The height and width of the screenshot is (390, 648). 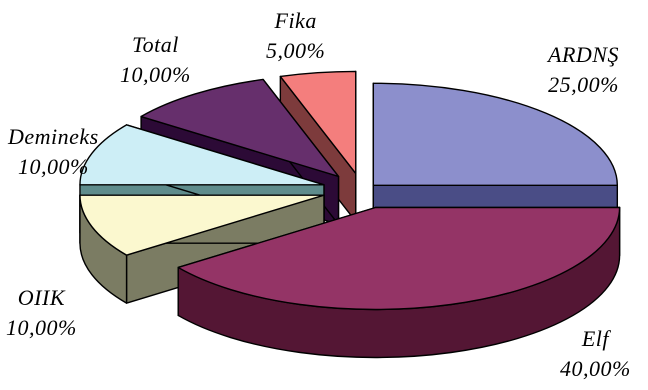 I want to click on slice-value-elf: 40,00%, so click(x=595, y=368).